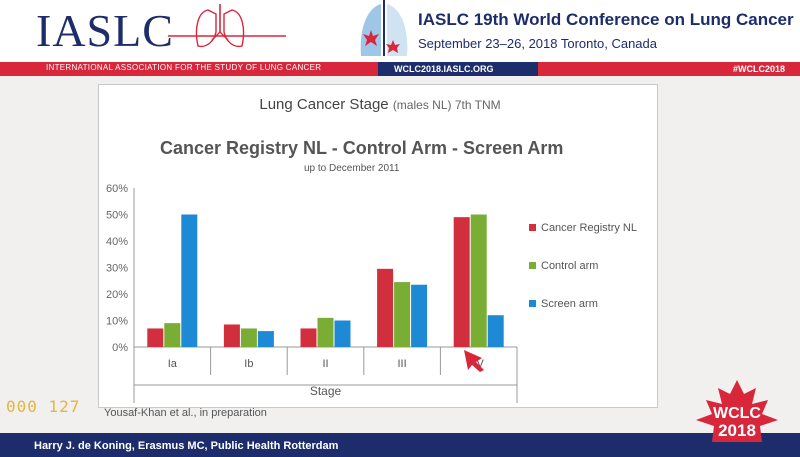 The height and width of the screenshot is (457, 800). I want to click on conference-url: WCLC2018.IASLC.ORG, so click(444, 69).